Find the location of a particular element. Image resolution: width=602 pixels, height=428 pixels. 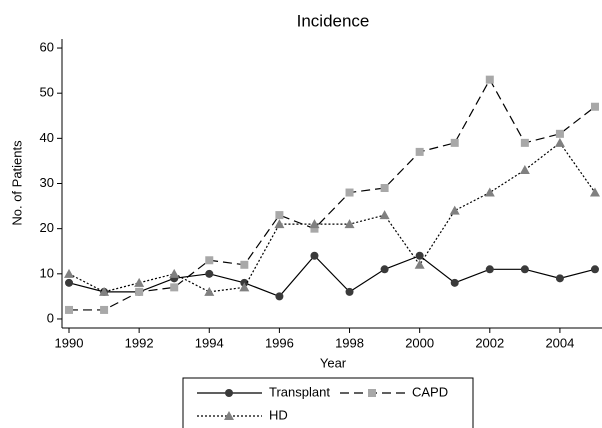

y-tick-label: 0 is located at coordinates (50, 317).